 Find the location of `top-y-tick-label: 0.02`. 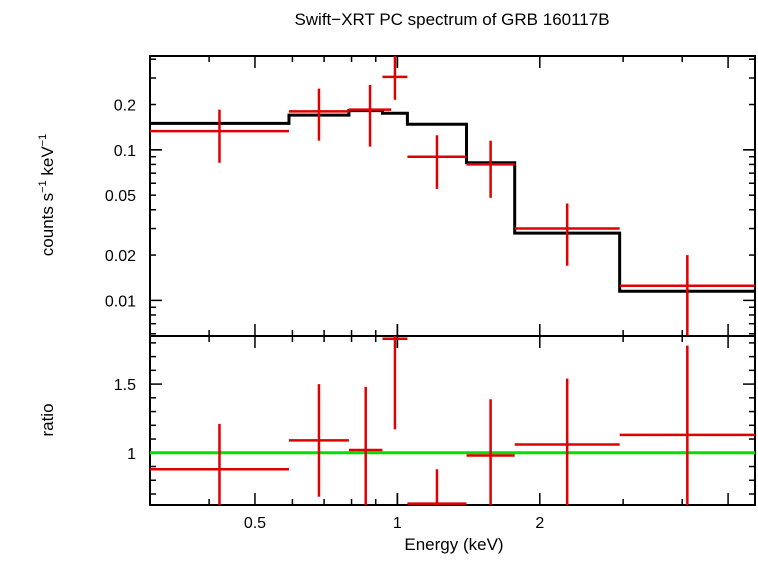

top-y-tick-label: 0.02 is located at coordinates (120, 256).